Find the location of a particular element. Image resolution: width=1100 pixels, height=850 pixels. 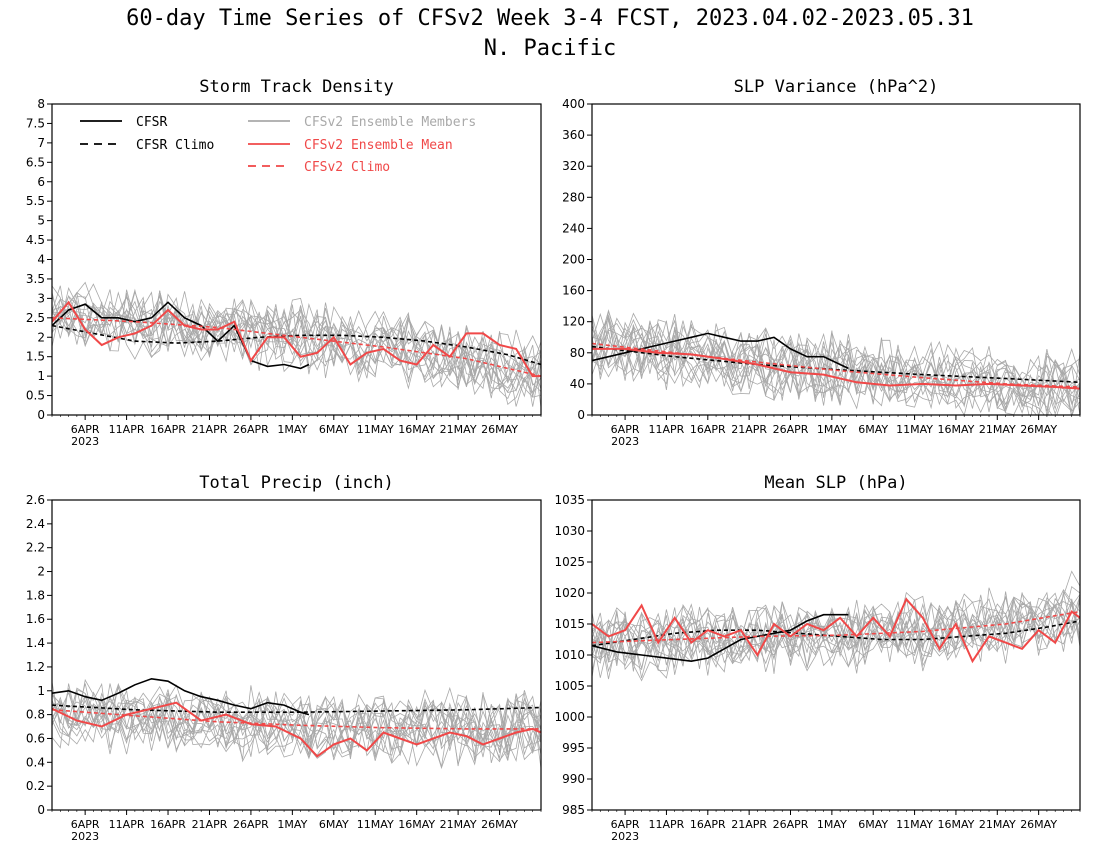

y-tick-label: 1000 is located at coordinates (569, 717).